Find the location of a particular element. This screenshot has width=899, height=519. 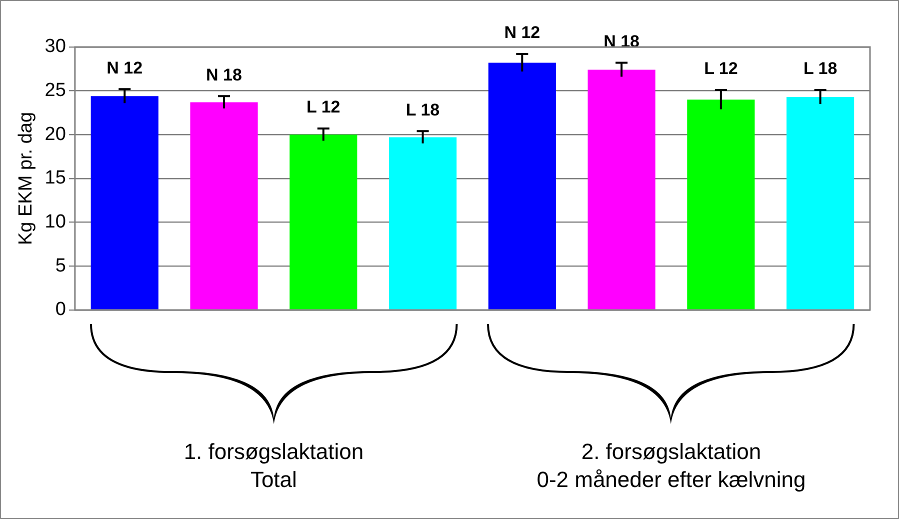

y-axis-title: Kg EKM pr. dag is located at coordinates (26, 179).